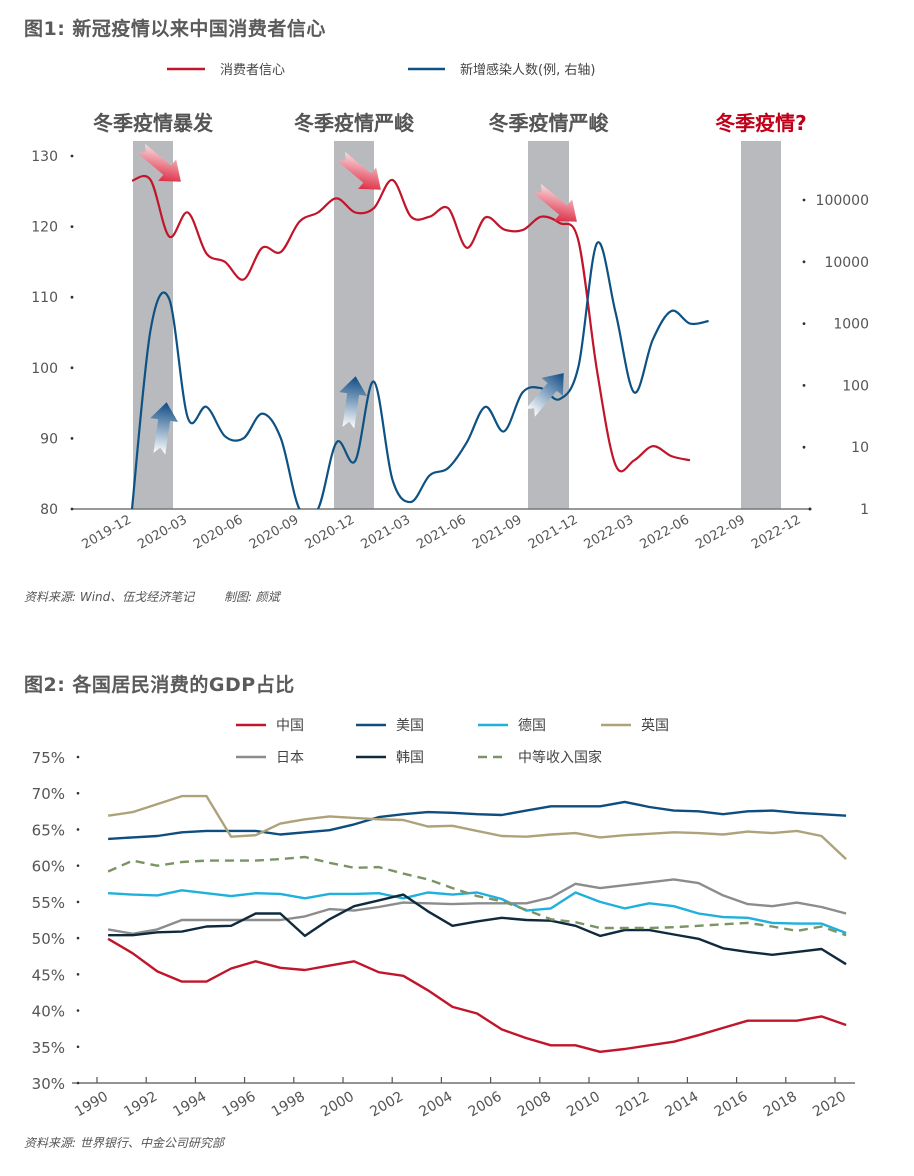  What do you see at coordinates (49, 439) in the screenshot?
I see `y-left-tick-label: 90` at bounding box center [49, 439].